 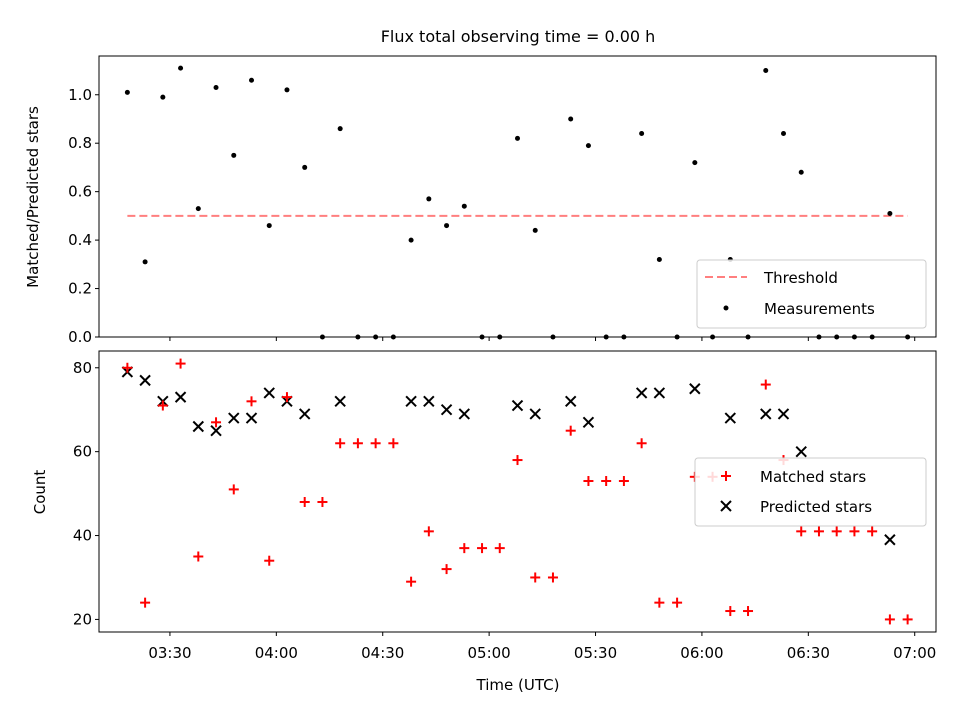 What do you see at coordinates (82, 368) in the screenshot?
I see `bottom-y-tick-label: 80` at bounding box center [82, 368].